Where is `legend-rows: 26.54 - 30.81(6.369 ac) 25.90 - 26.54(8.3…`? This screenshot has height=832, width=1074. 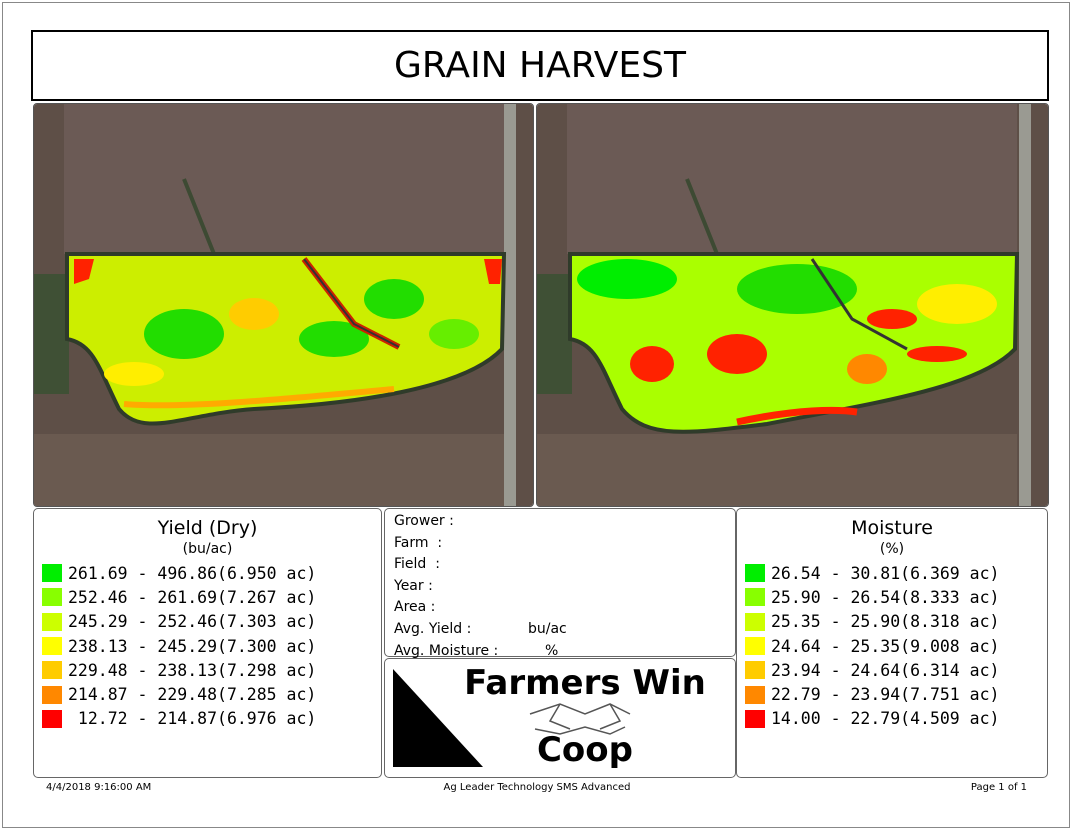
legend-rows: 26.54 - 30.81(6.369 ac) 25.90 - 26.54(8.3… is located at coordinates (892, 646).